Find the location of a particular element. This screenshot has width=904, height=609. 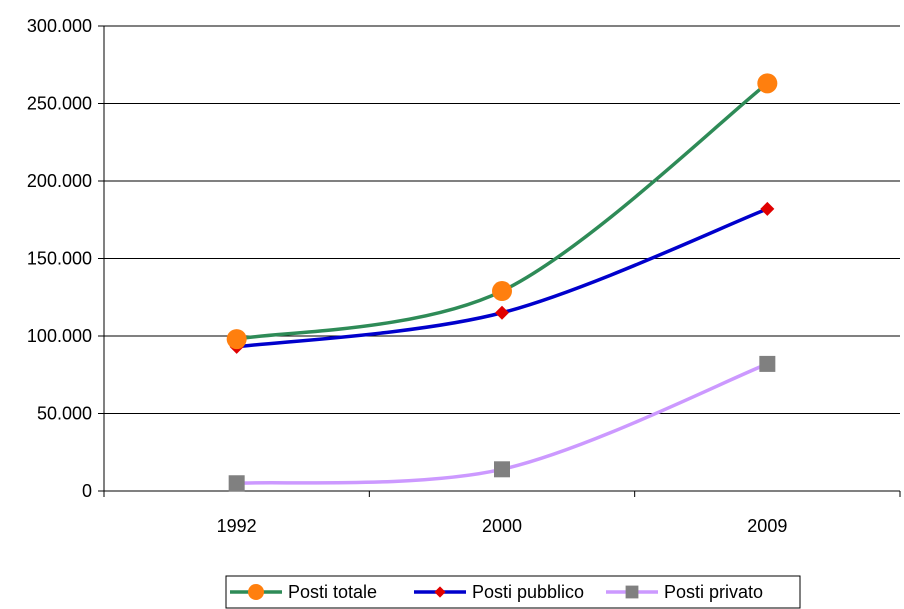

series-line-posti-pubblico is located at coordinates (502, 278).